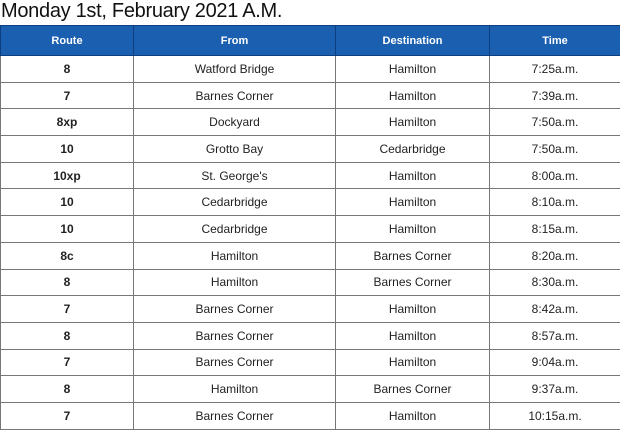 The height and width of the screenshot is (430, 620). What do you see at coordinates (555, 309) in the screenshot?
I see `cell-time: 8:42a.m.` at bounding box center [555, 309].